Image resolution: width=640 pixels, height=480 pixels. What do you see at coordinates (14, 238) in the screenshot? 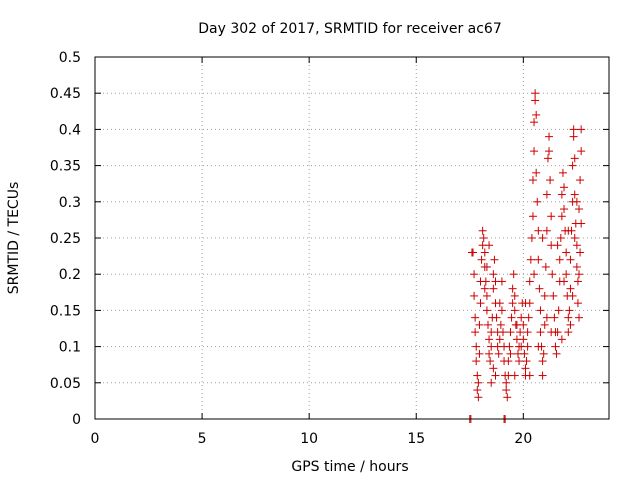
I see `y-axis-label: SRMTID / TECUs` at bounding box center [14, 238].